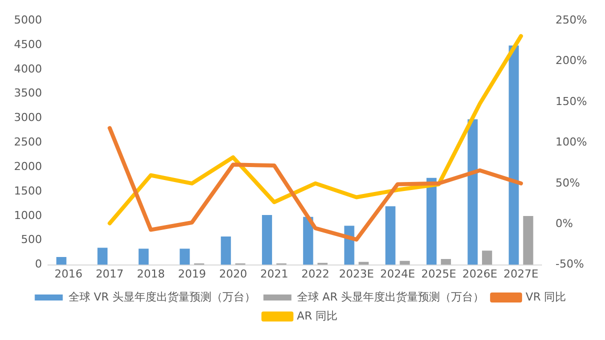 Image resolution: width=605 pixels, height=340 pixels. What do you see at coordinates (28, 93) in the screenshot?
I see `y-tick-label: 3500` at bounding box center [28, 93].